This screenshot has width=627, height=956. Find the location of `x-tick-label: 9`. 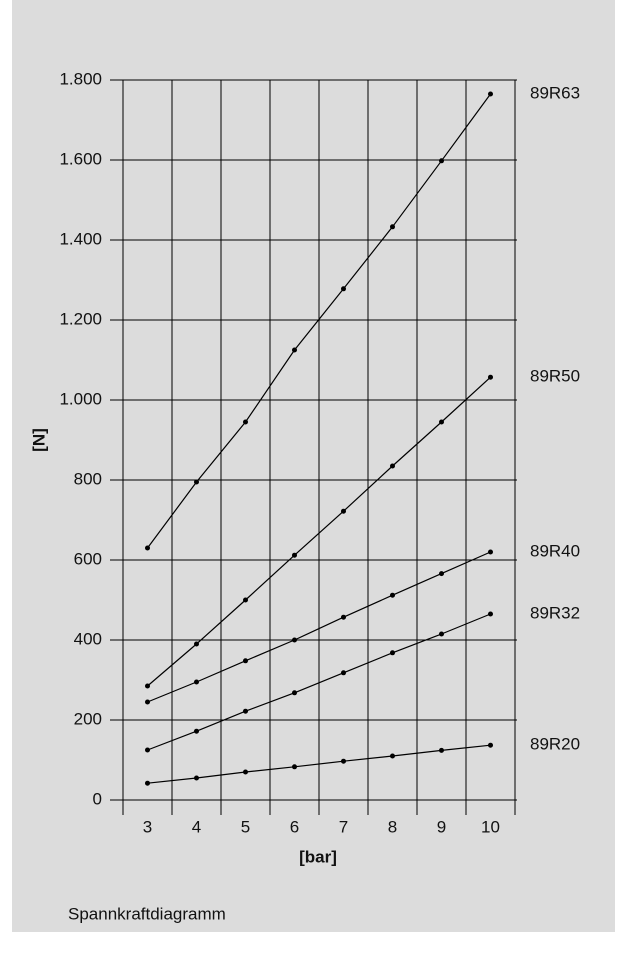

x-tick-label: 9 is located at coordinates (441, 826).